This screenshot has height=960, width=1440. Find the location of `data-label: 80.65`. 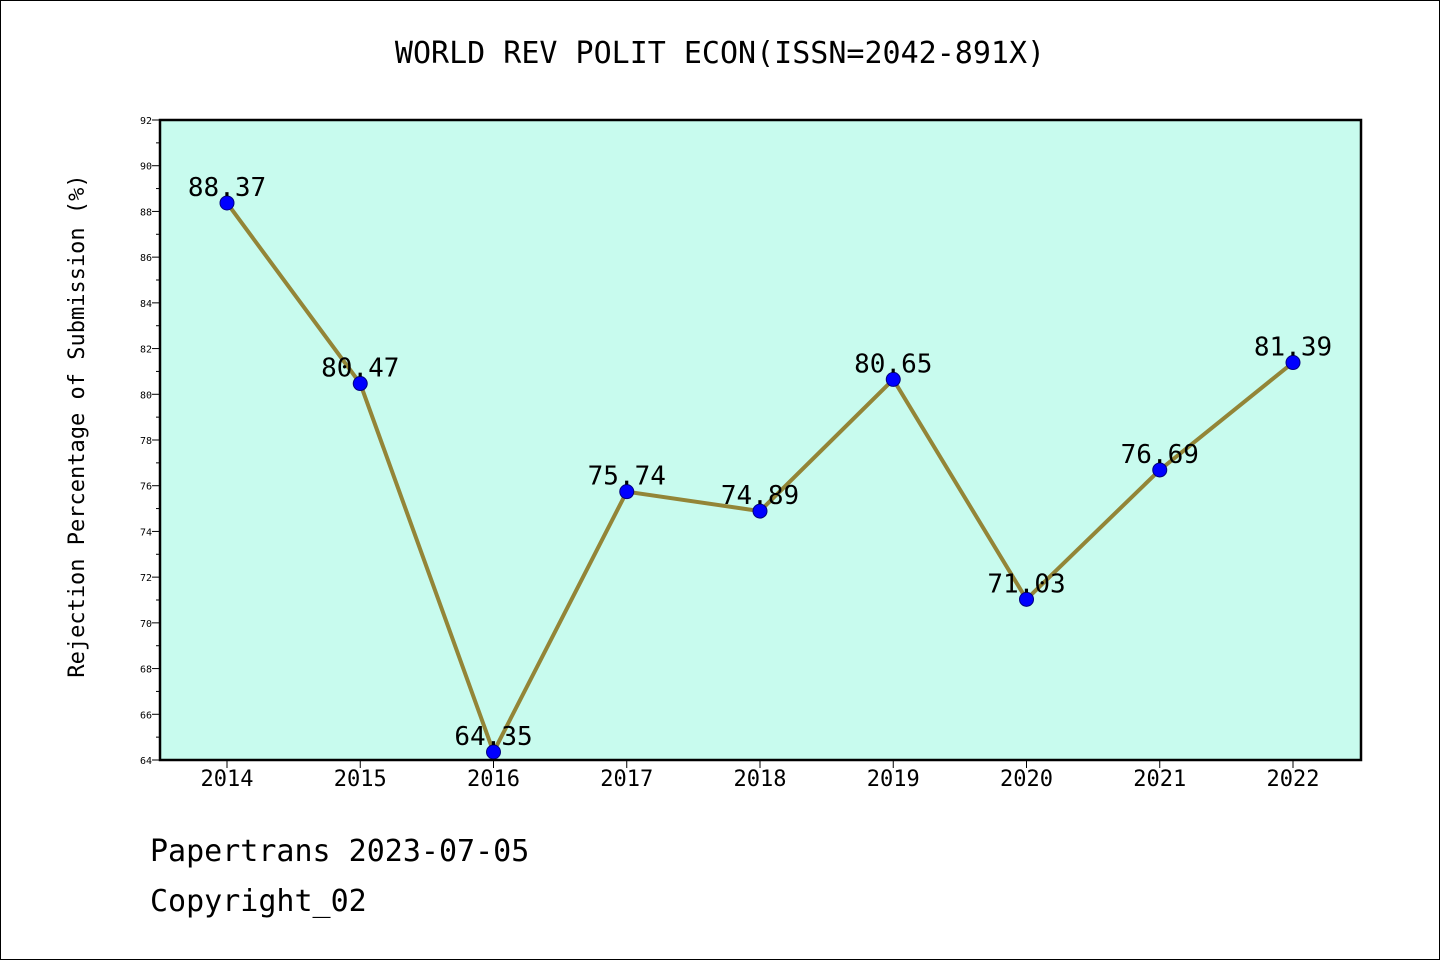

data-label: 80.65 is located at coordinates (893, 364).